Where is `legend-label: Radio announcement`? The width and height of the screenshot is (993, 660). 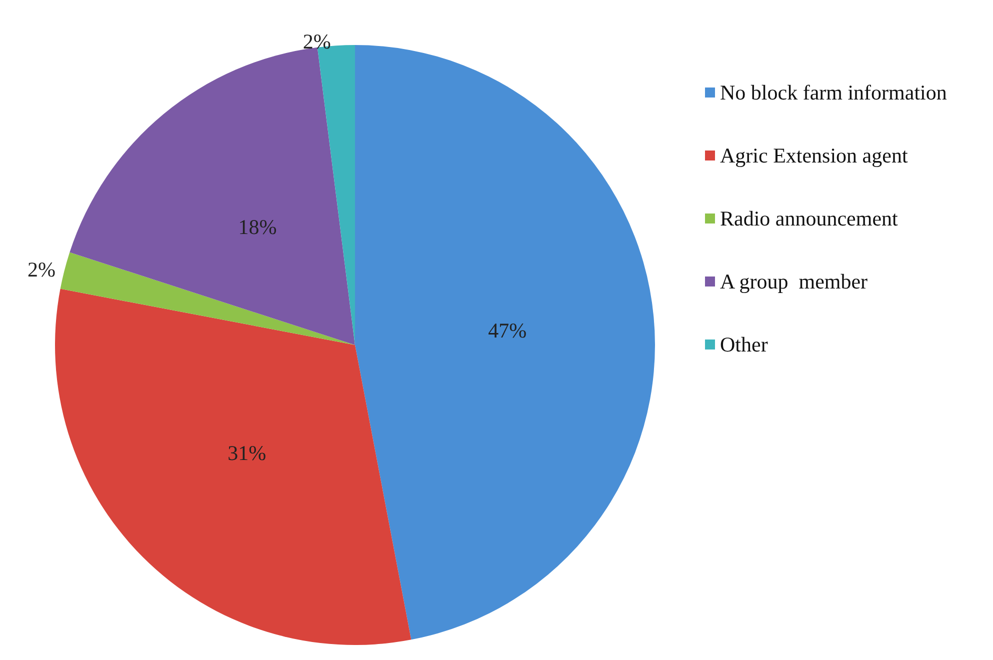
legend-label: Radio announcement is located at coordinates (809, 218).